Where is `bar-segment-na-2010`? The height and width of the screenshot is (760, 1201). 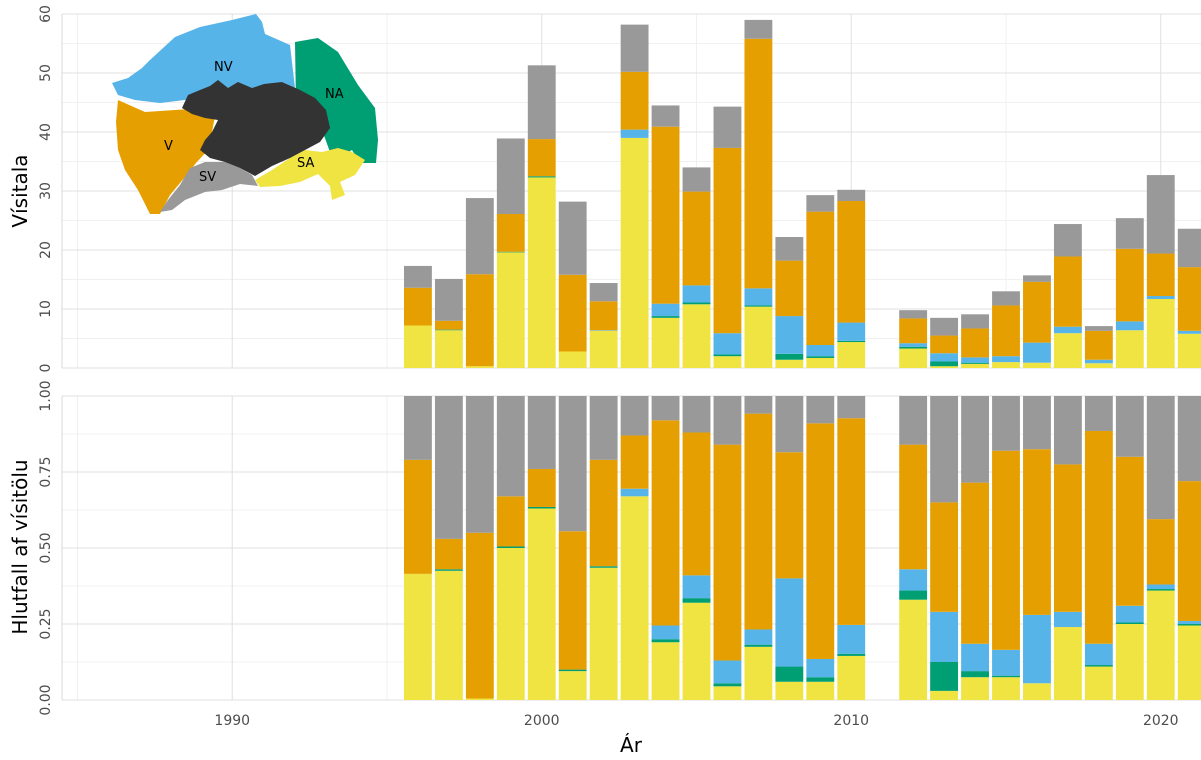 bar-segment-na-2010 is located at coordinates (851, 654).